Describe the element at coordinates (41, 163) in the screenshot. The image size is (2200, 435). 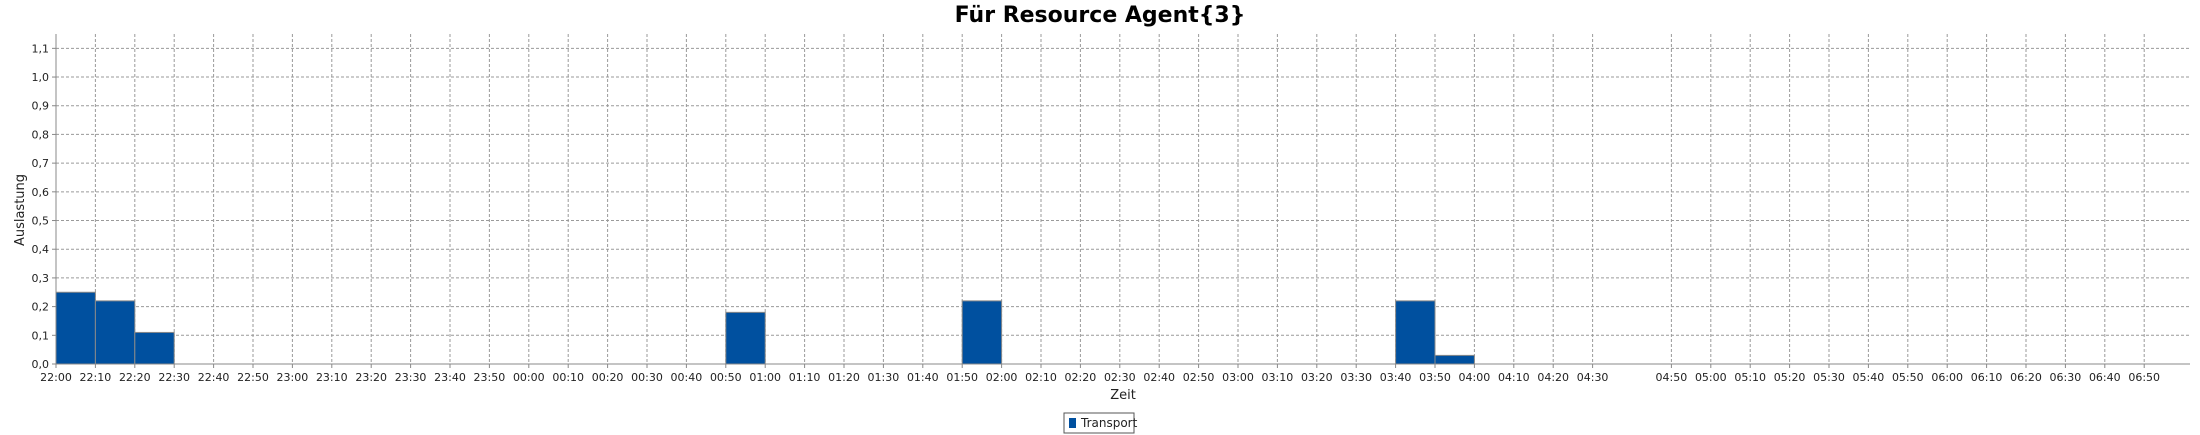
I see `y-tick-label: 0,7` at that location.